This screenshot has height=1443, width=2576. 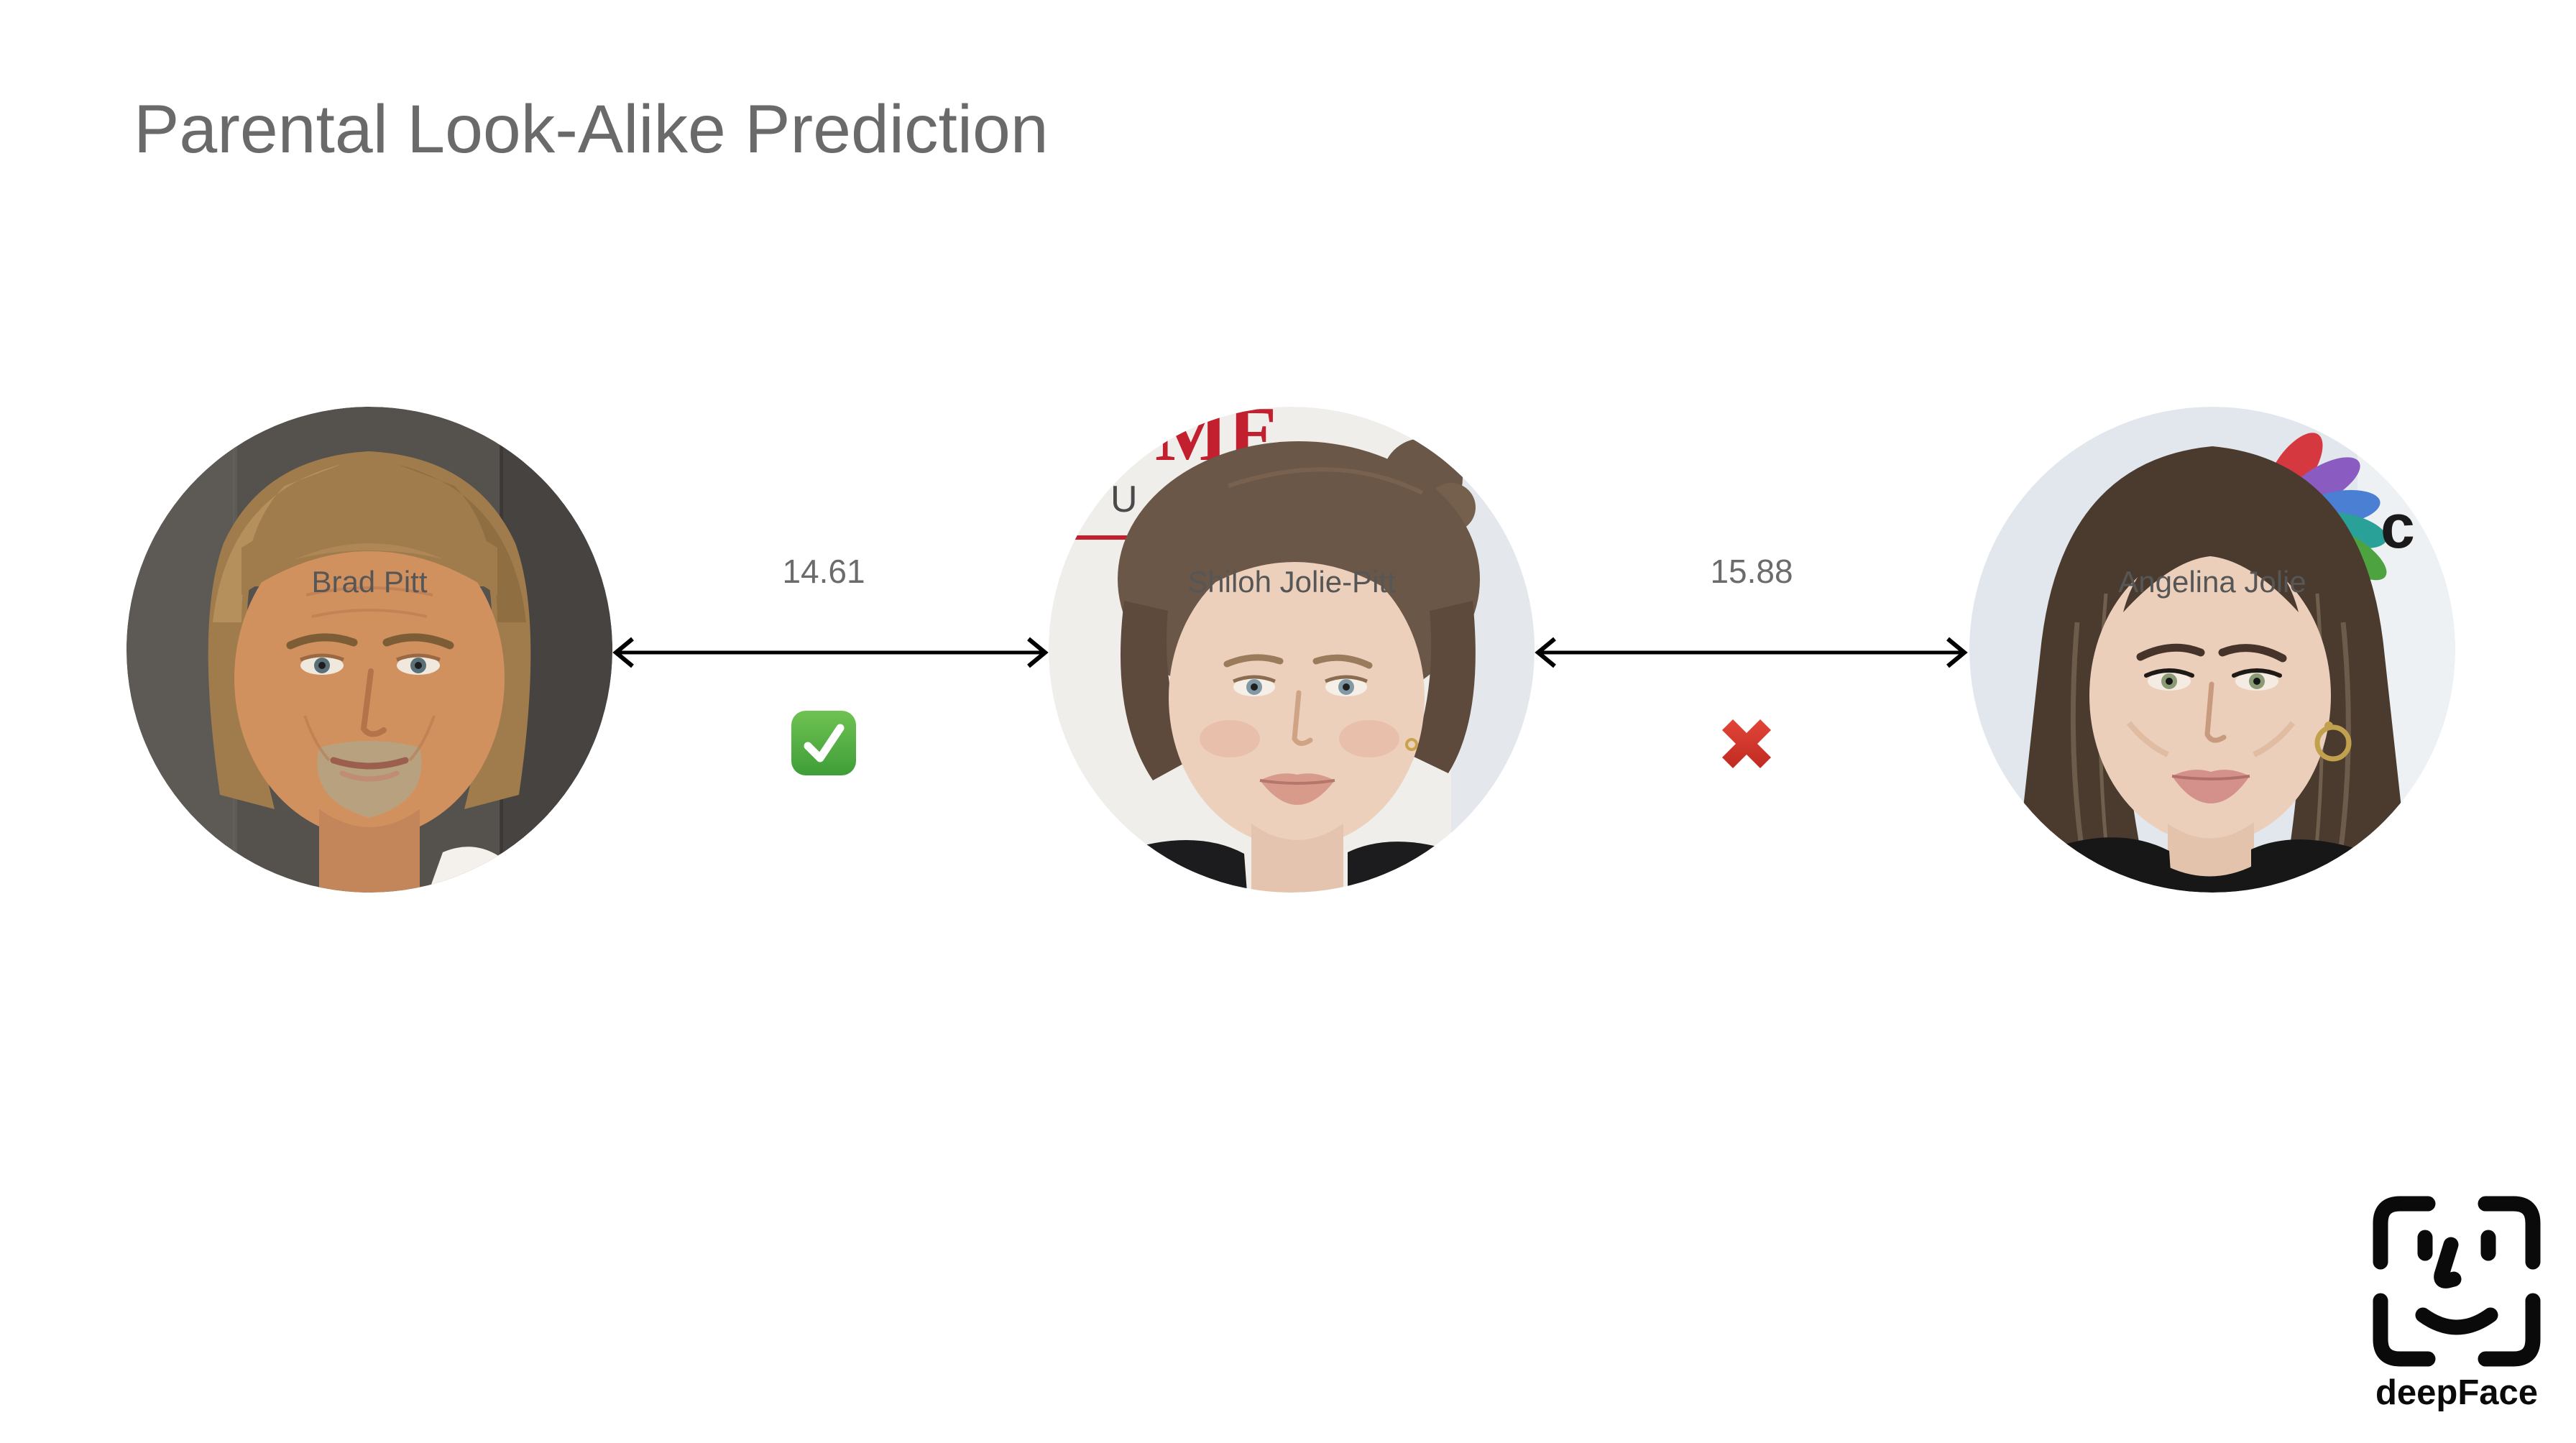 I want to click on white-shirt, so click(x=480, y=870).